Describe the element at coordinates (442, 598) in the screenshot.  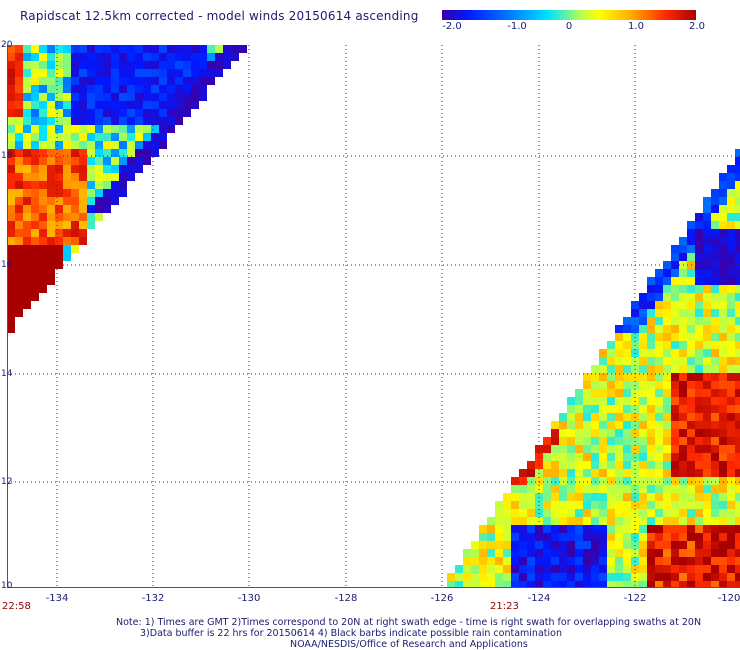
I see `lon-label-126: -126` at that location.